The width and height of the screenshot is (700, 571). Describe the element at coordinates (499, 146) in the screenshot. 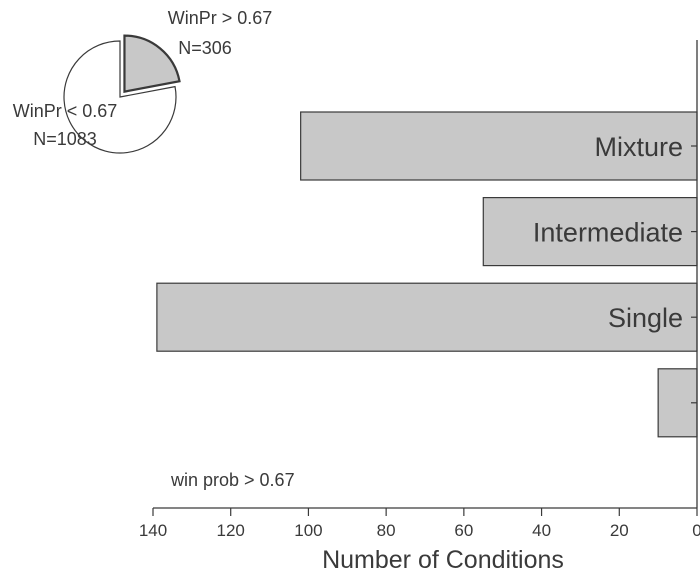

I see `bar-mixture` at that location.